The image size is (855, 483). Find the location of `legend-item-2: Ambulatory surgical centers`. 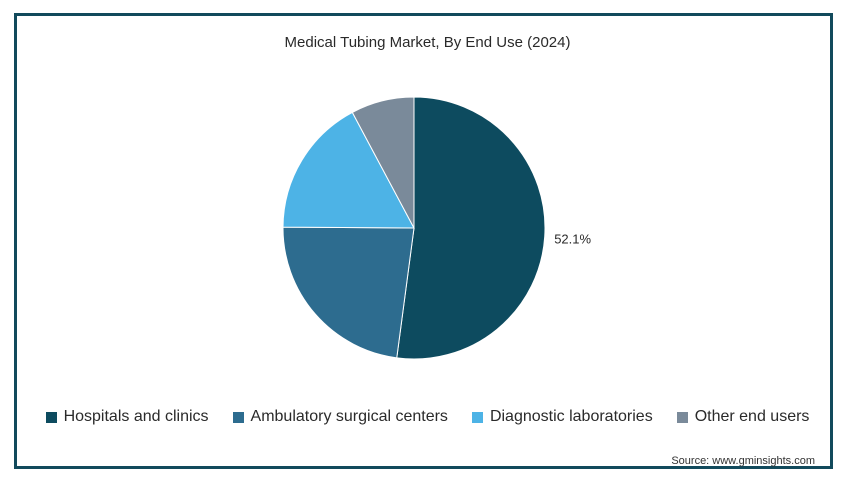

legend-item-2: Ambulatory surgical centers is located at coordinates (340, 417).